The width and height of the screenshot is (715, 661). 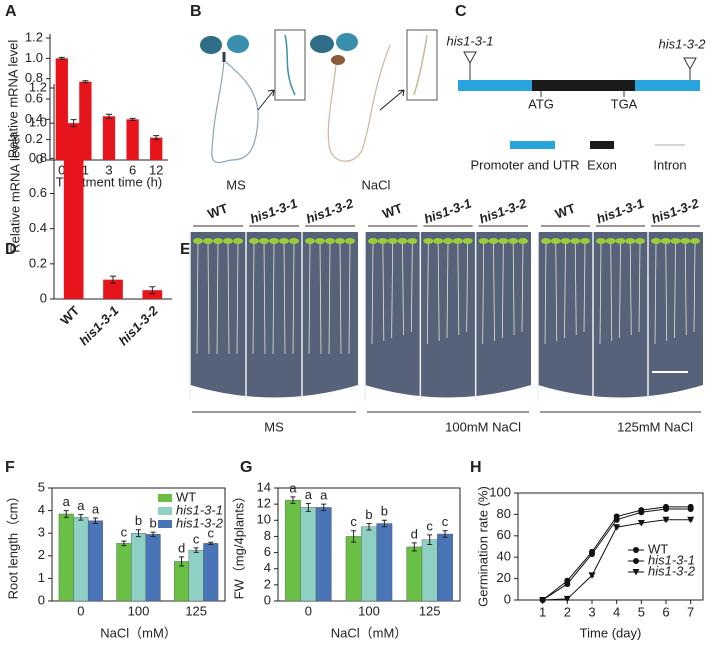 What do you see at coordinates (470, 40) in the screenshot?
I see `allele-label: his1-3-1` at bounding box center [470, 40].